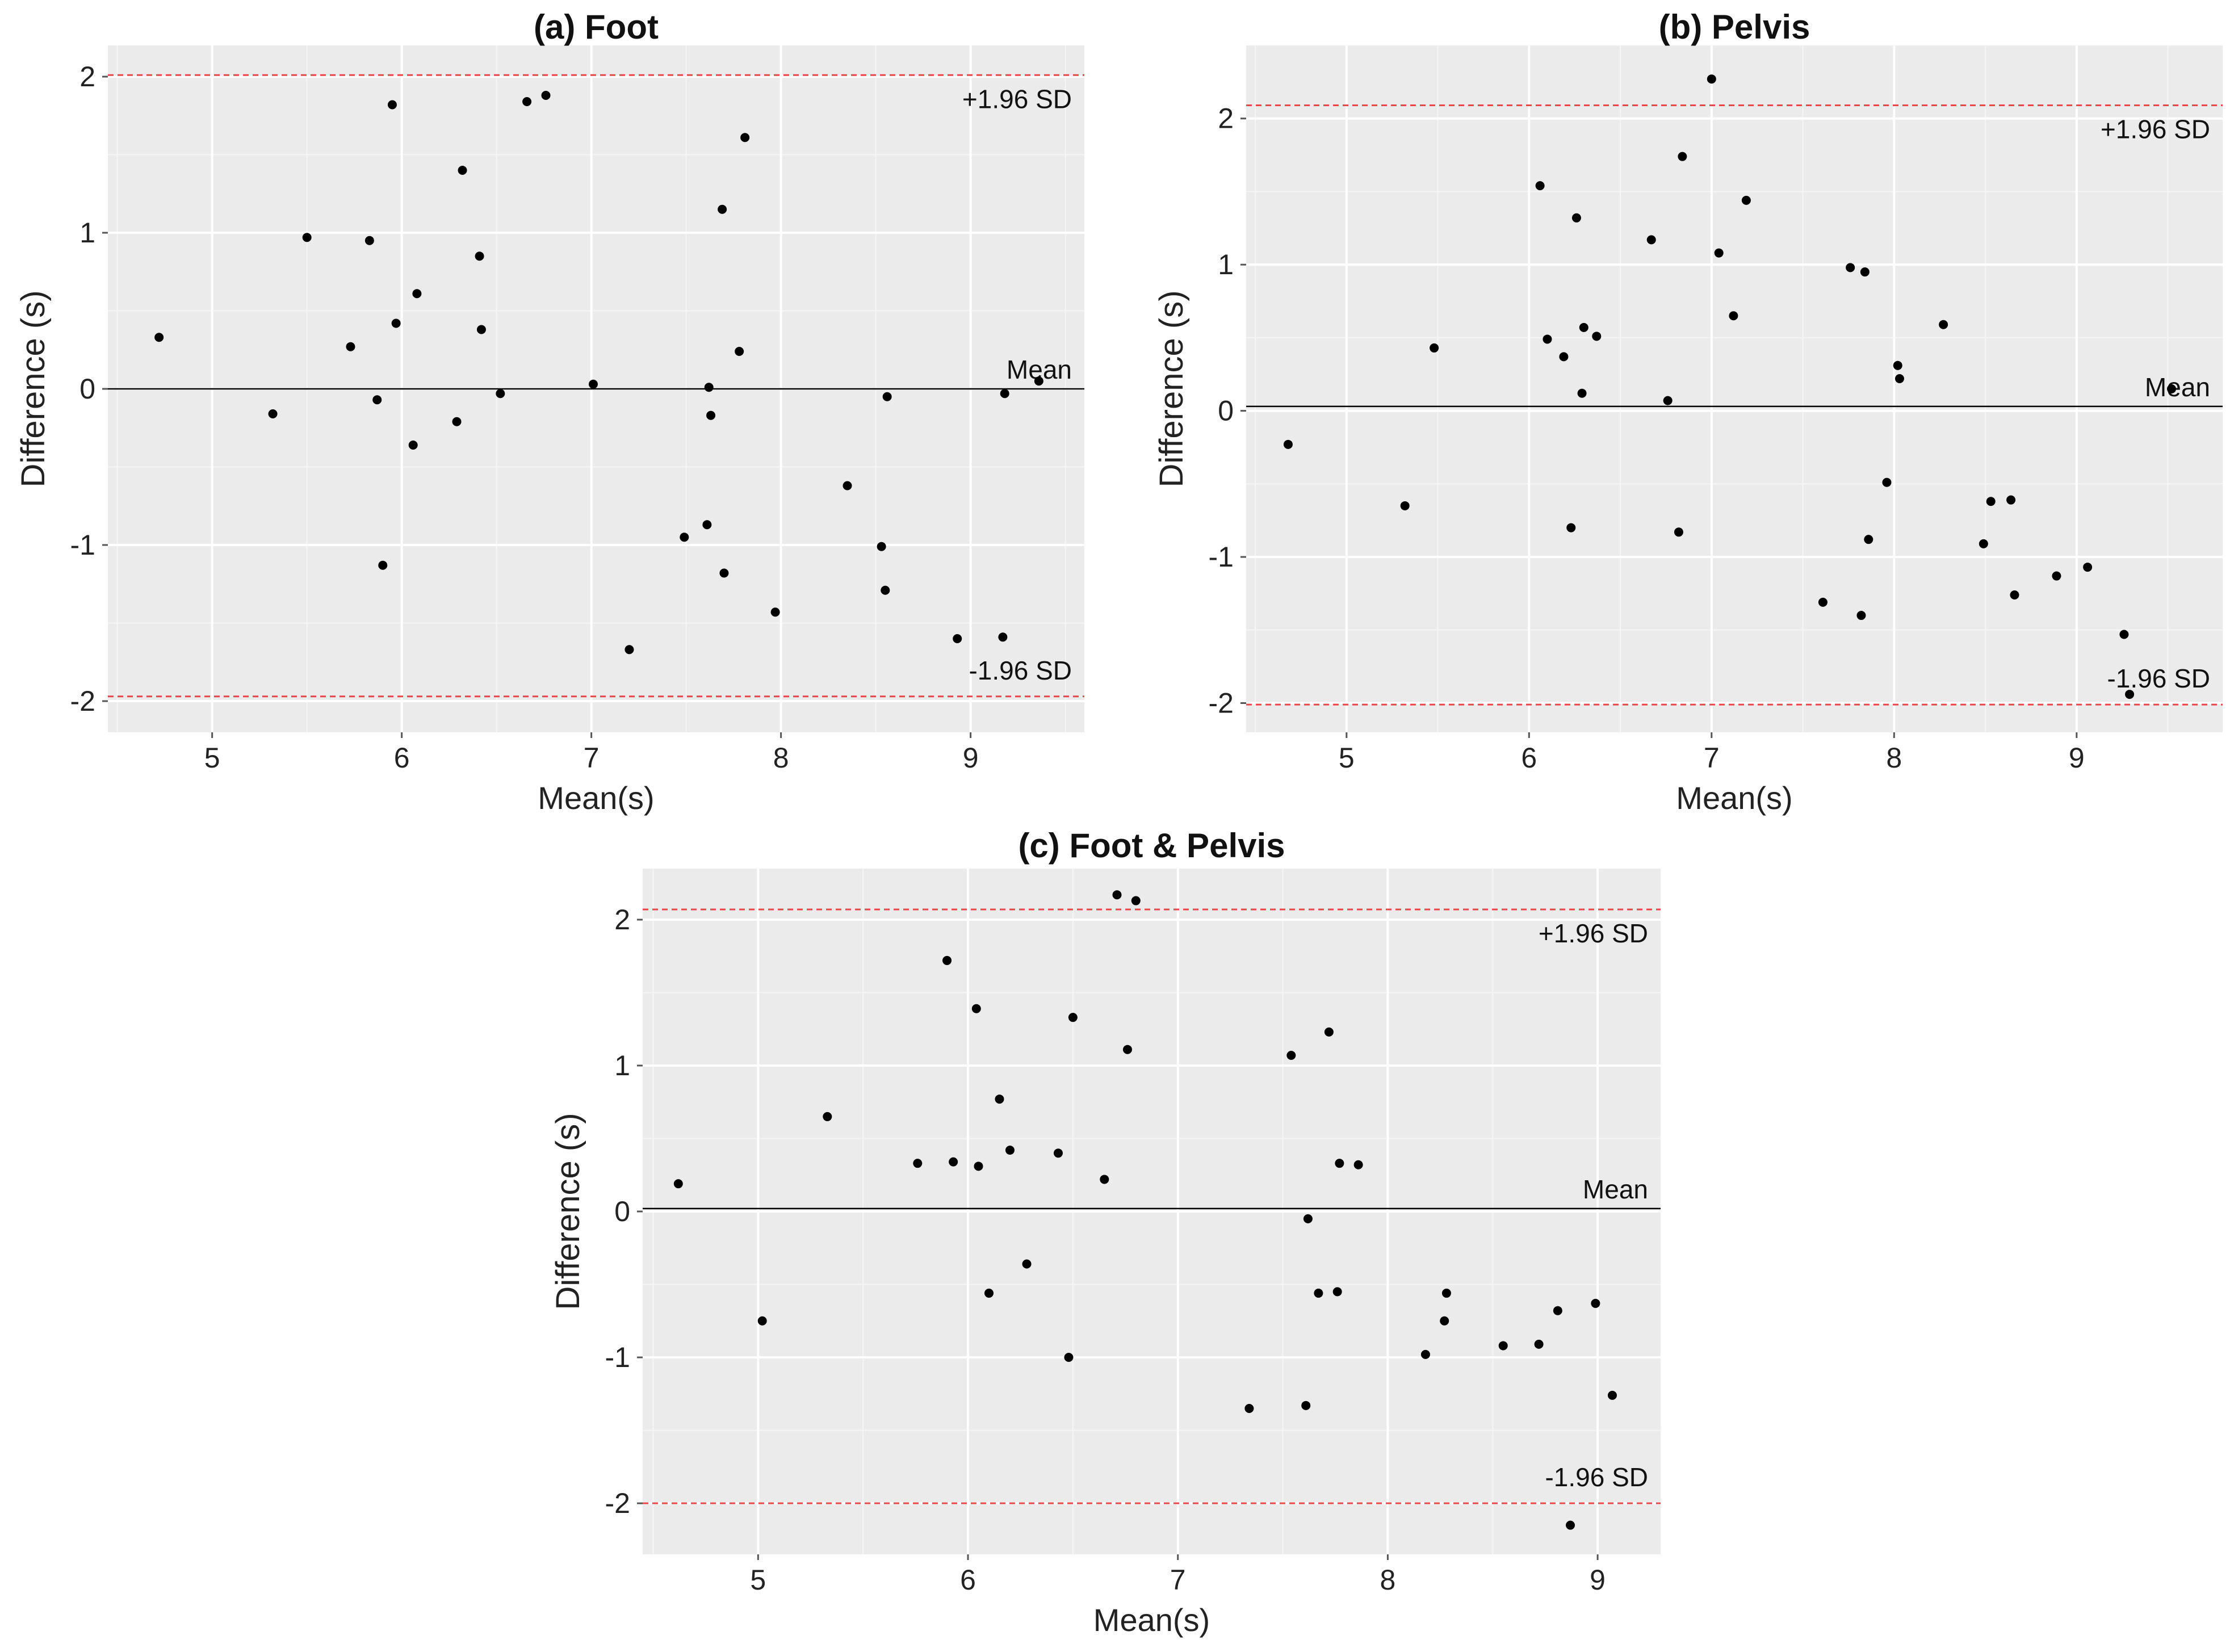 The width and height of the screenshot is (2234, 1652). What do you see at coordinates (596, 27) in the screenshot?
I see `panel-title: (a) Foot` at bounding box center [596, 27].